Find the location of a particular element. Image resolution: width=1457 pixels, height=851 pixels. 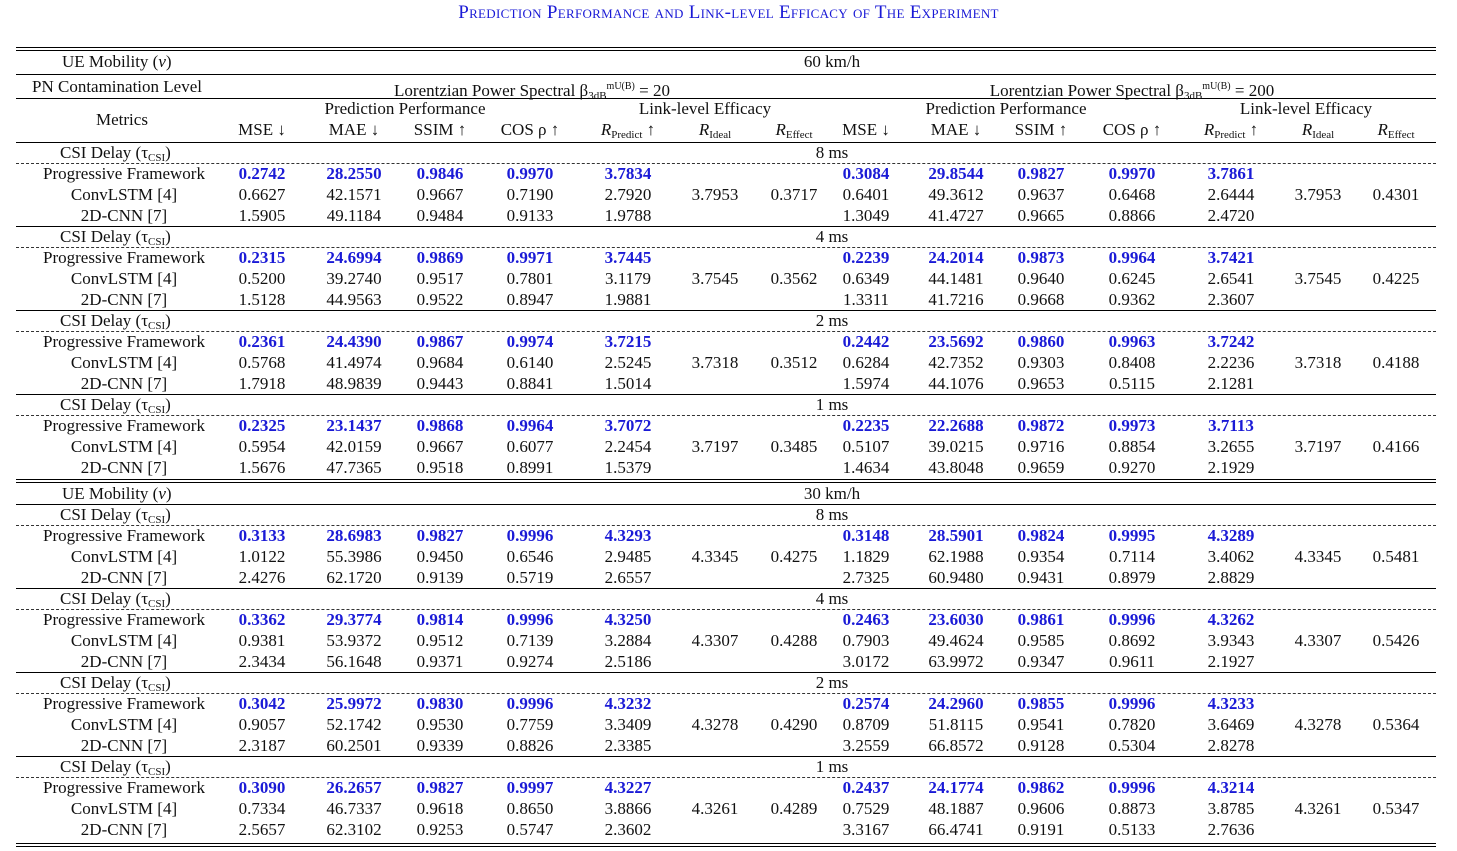

lorentz-right-value: = 200 is located at coordinates (1252, 90).